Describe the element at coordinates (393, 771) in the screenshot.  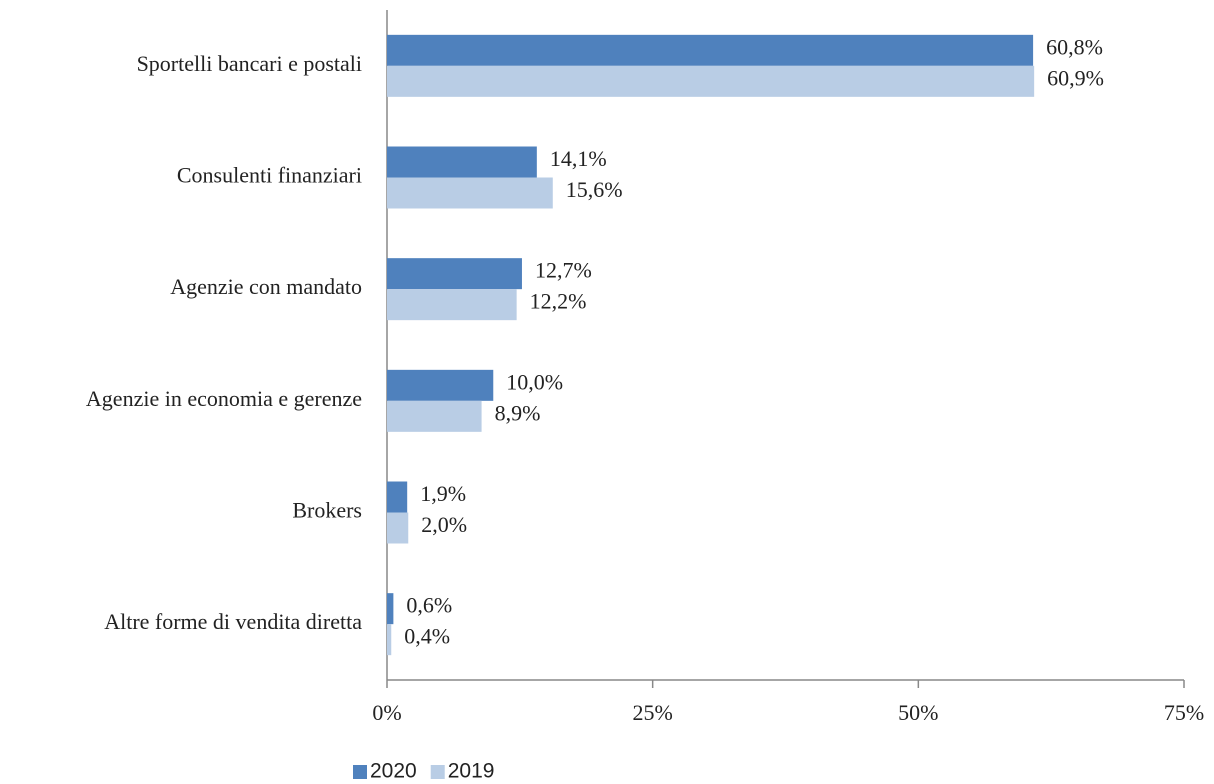
I see `legend-label: 2020` at that location.